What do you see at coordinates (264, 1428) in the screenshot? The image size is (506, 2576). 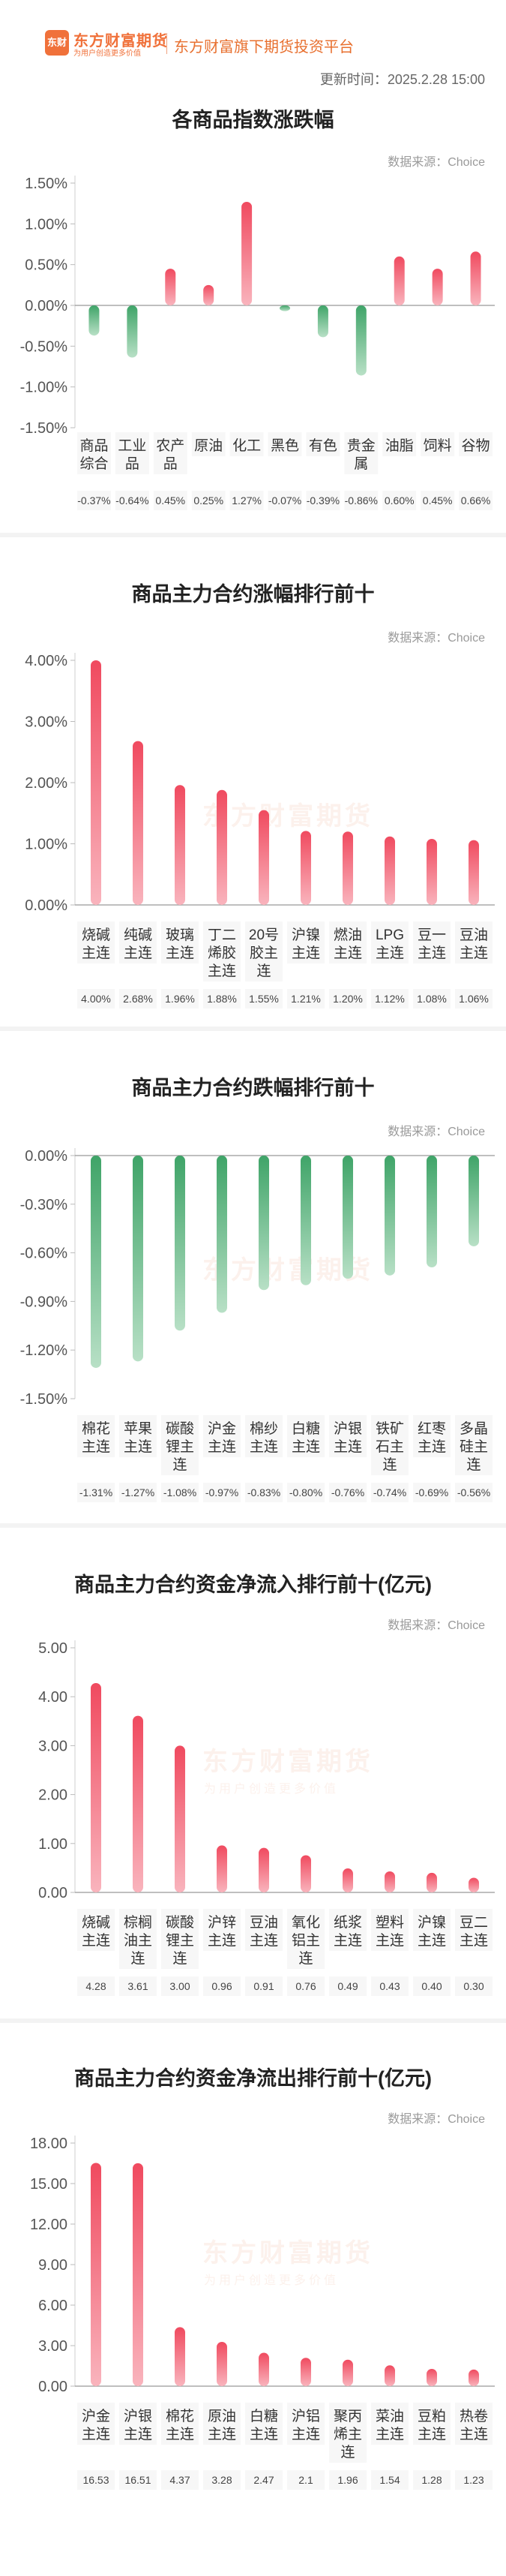 I see `category-label: 棉纱` at bounding box center [264, 1428].